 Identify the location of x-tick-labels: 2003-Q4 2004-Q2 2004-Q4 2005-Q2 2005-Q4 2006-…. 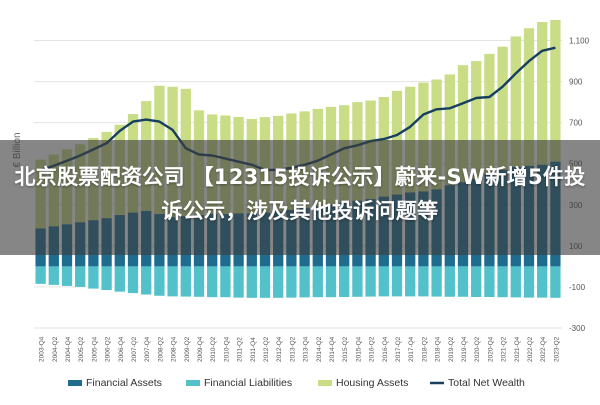
(300, 349).